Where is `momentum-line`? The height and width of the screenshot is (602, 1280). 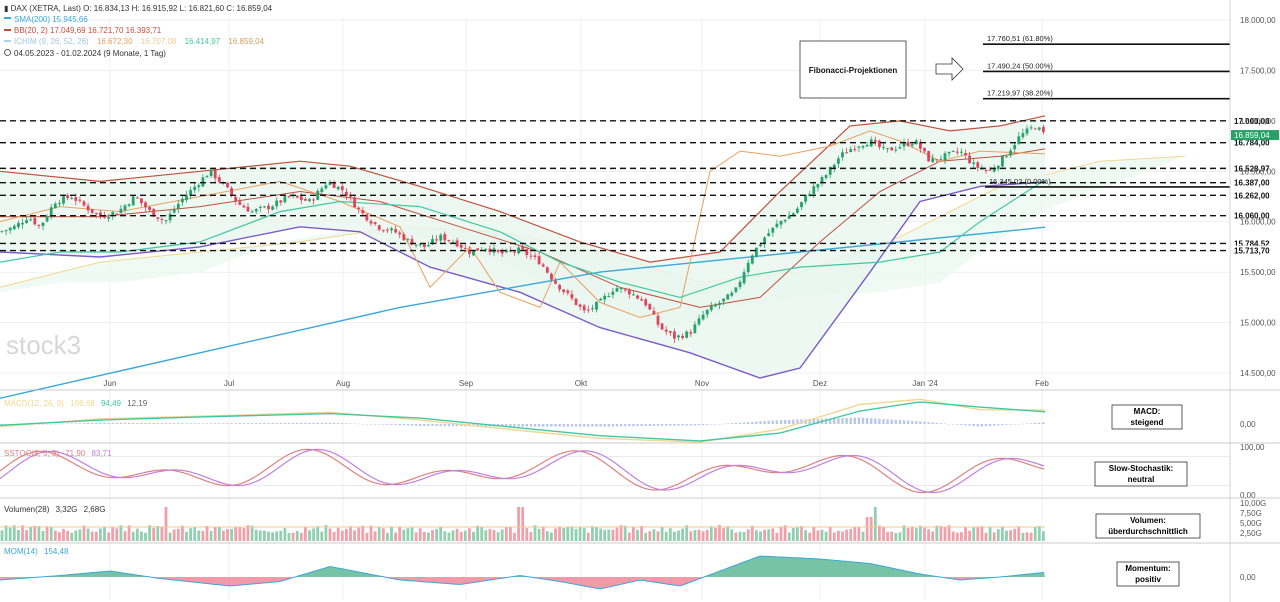 momentum-line is located at coordinates (522, 572).